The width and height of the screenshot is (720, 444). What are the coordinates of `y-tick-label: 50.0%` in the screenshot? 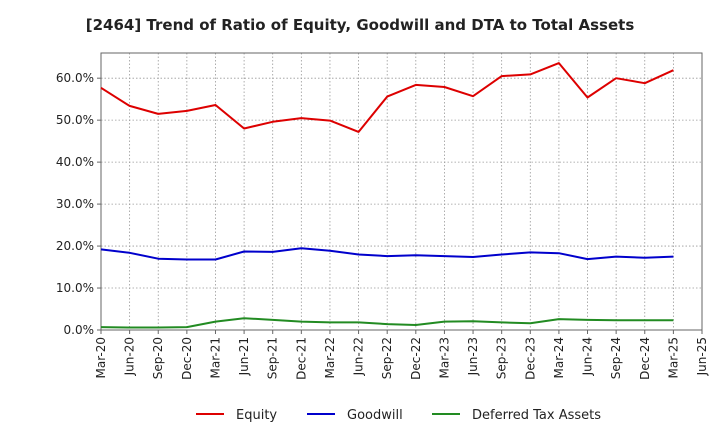 It's located at (75, 120).